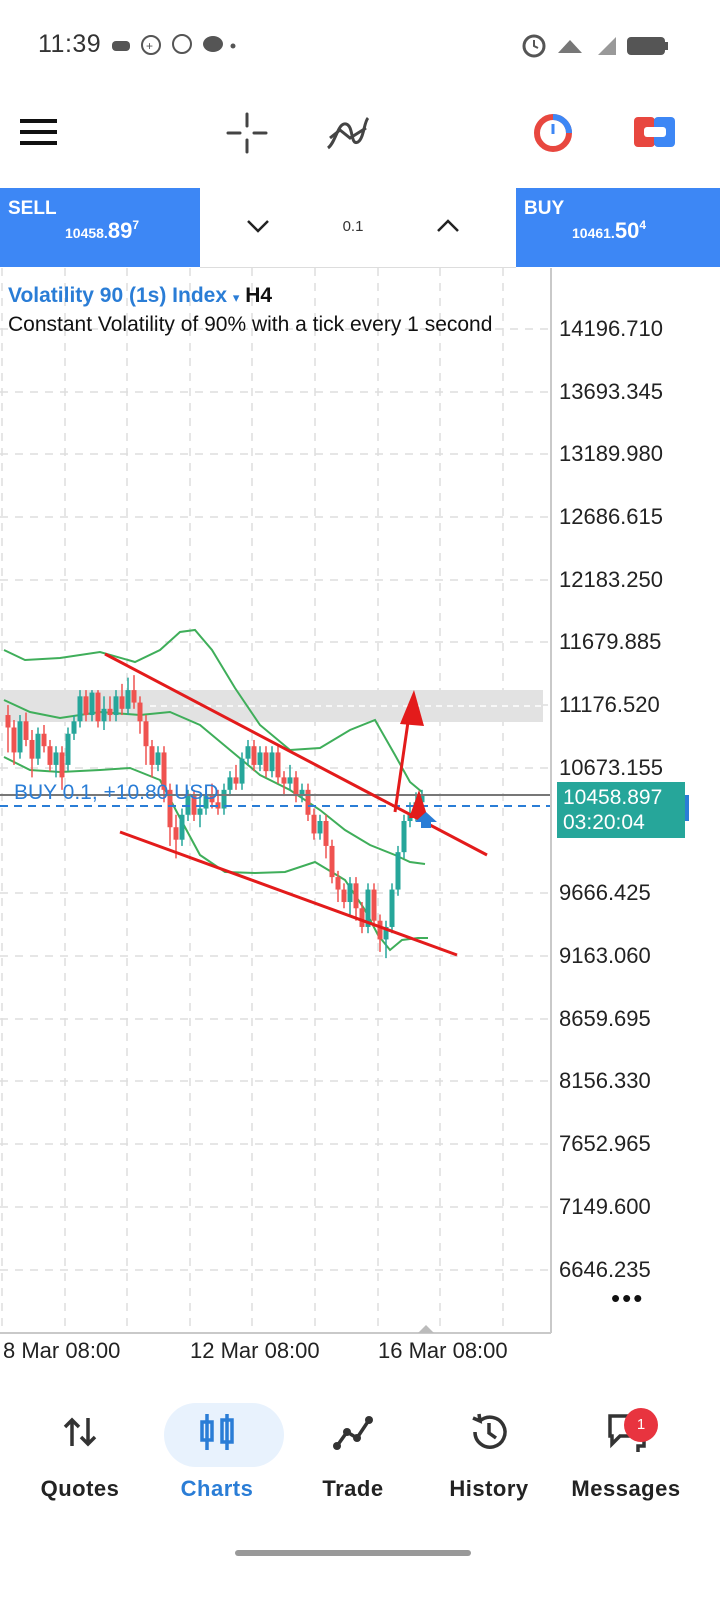 The height and width of the screenshot is (1600, 720). I want to click on scroll-marker-icon, so click(426, 1329).